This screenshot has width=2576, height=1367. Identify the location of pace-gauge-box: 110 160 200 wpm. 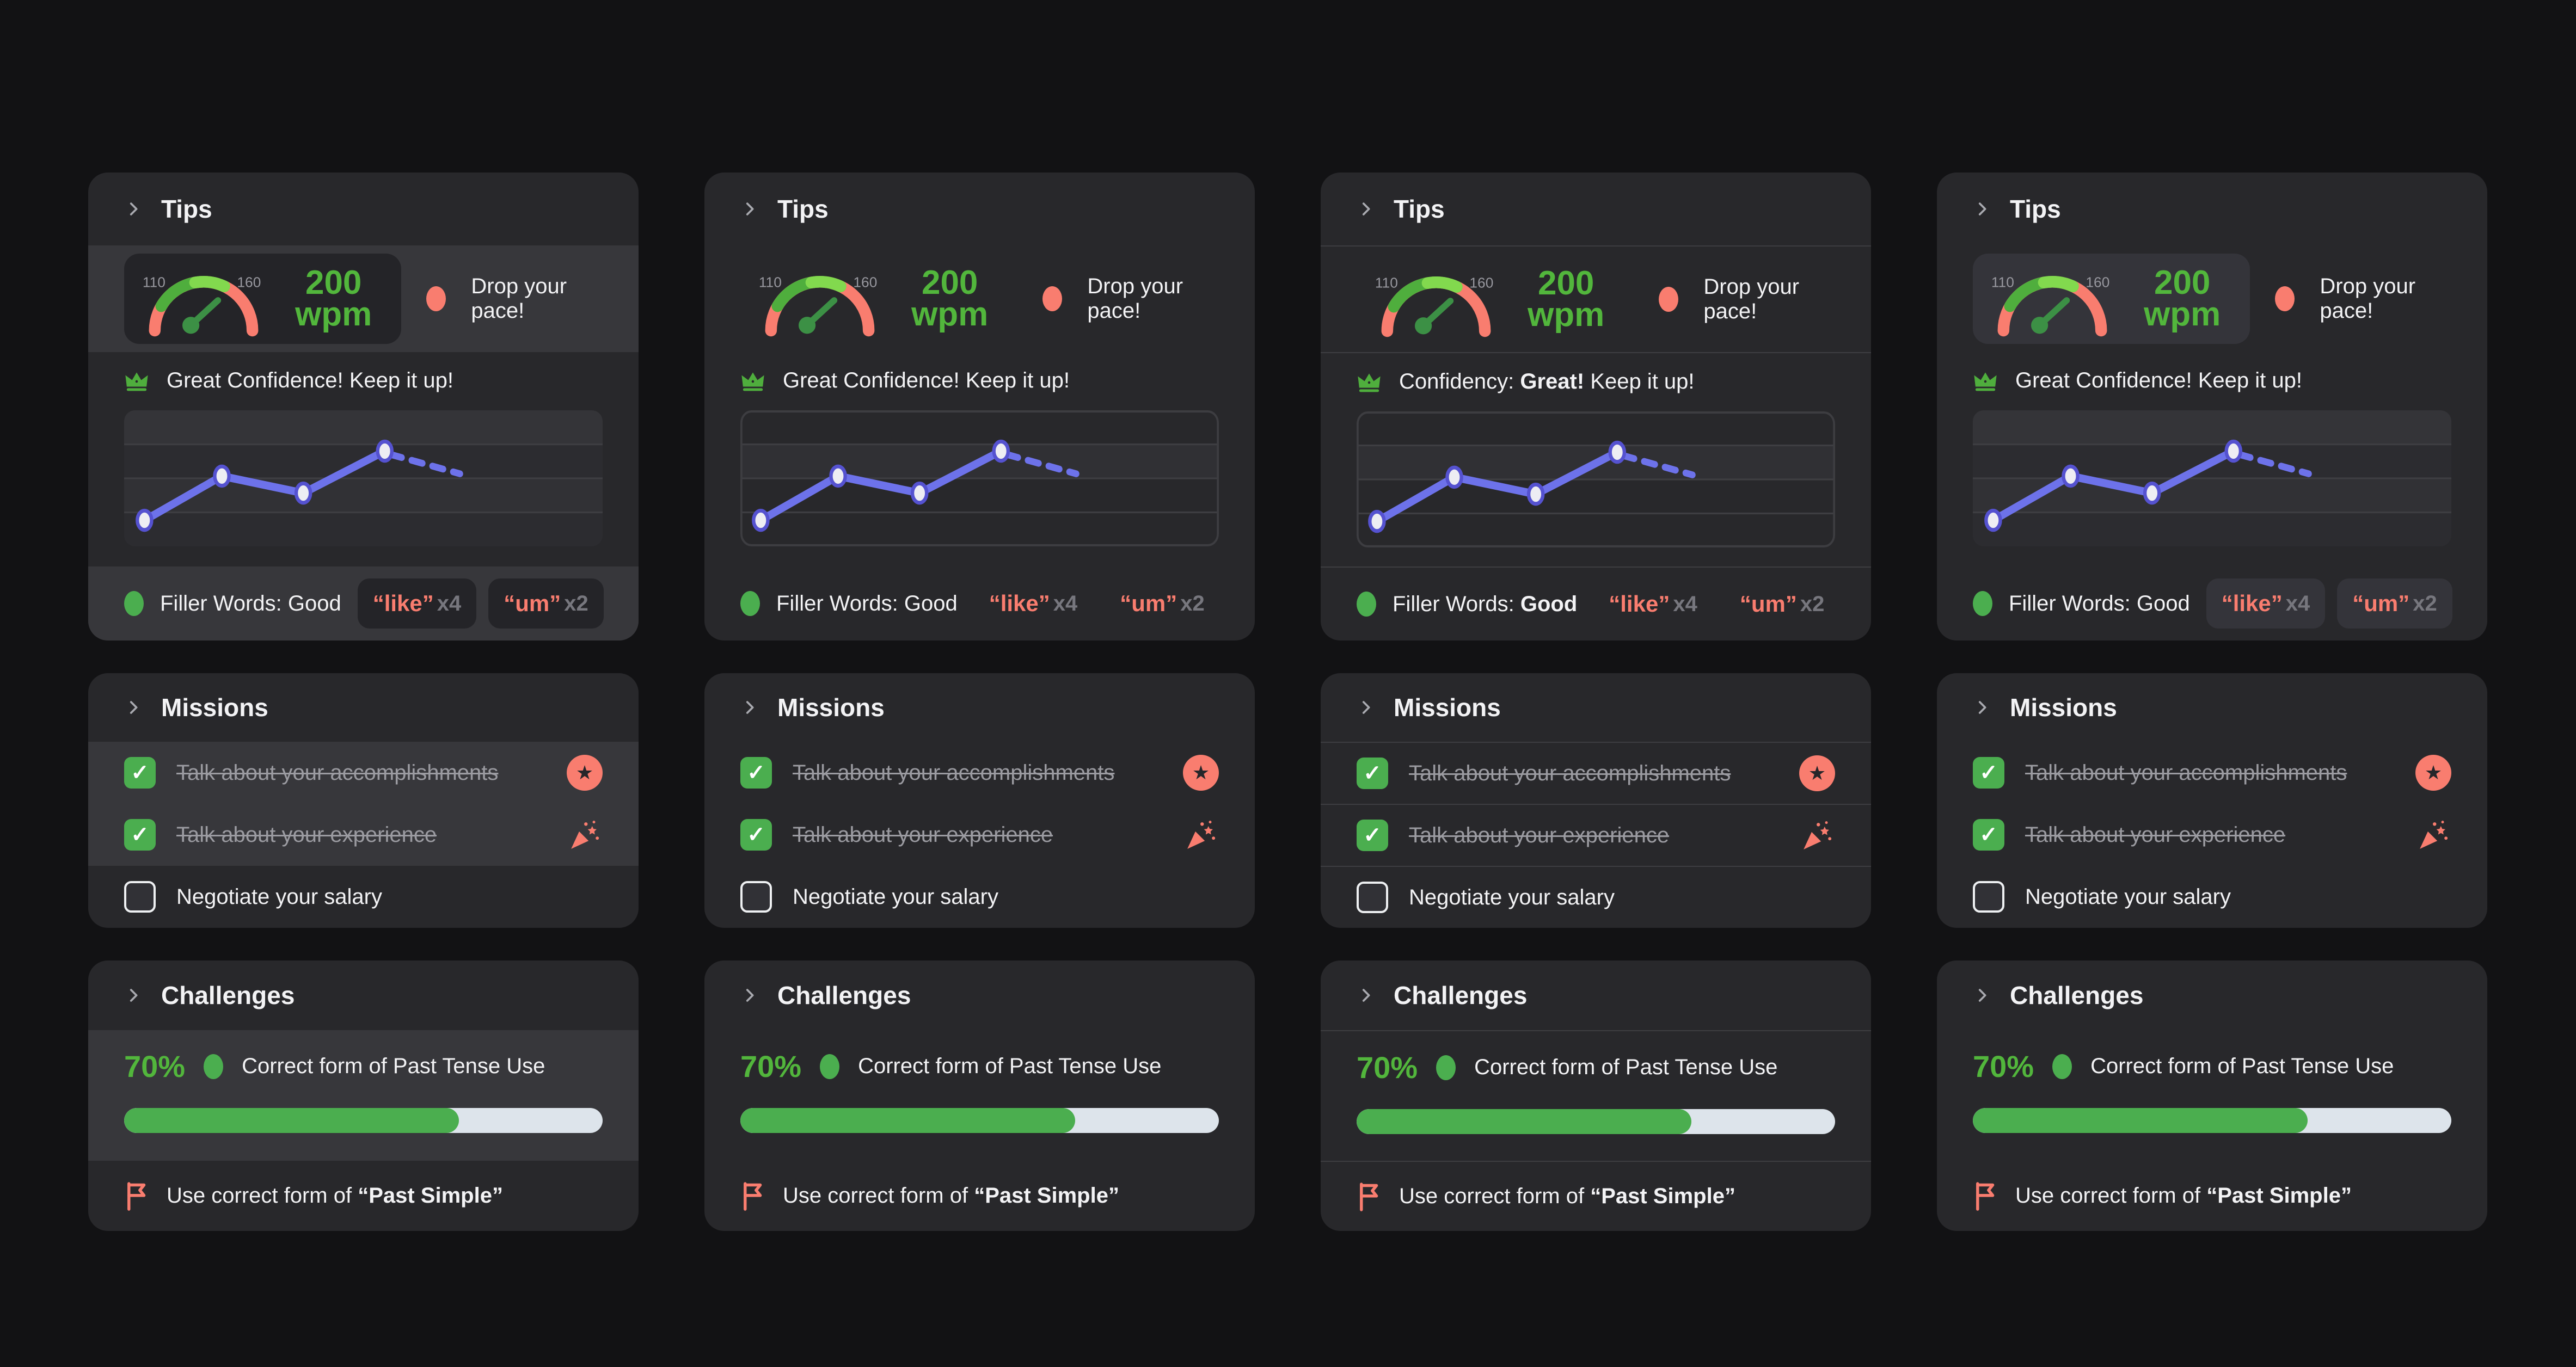
(263, 299).